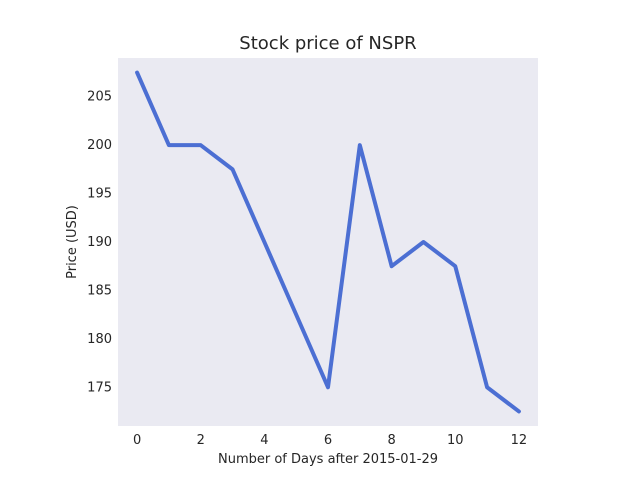 The width and height of the screenshot is (640, 480). Describe the element at coordinates (327, 43) in the screenshot. I see `chart-title: Stock price of NSPR` at that location.